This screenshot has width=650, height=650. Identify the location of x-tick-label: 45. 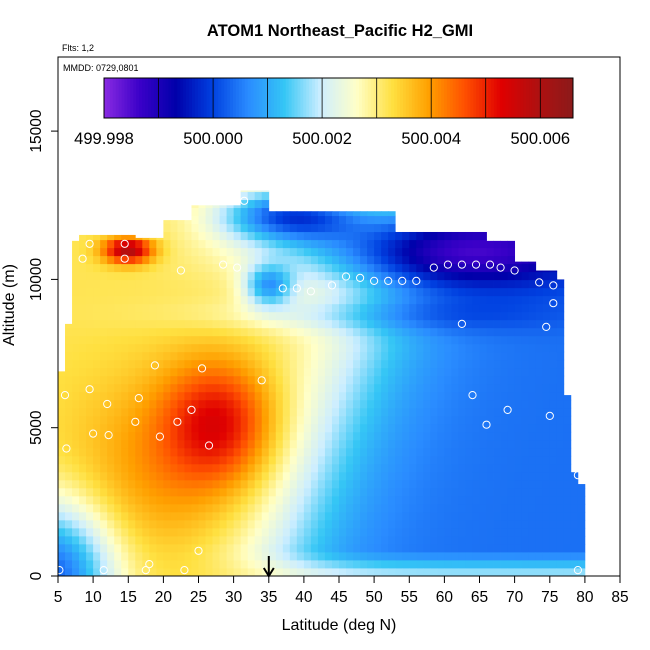
(338, 597).